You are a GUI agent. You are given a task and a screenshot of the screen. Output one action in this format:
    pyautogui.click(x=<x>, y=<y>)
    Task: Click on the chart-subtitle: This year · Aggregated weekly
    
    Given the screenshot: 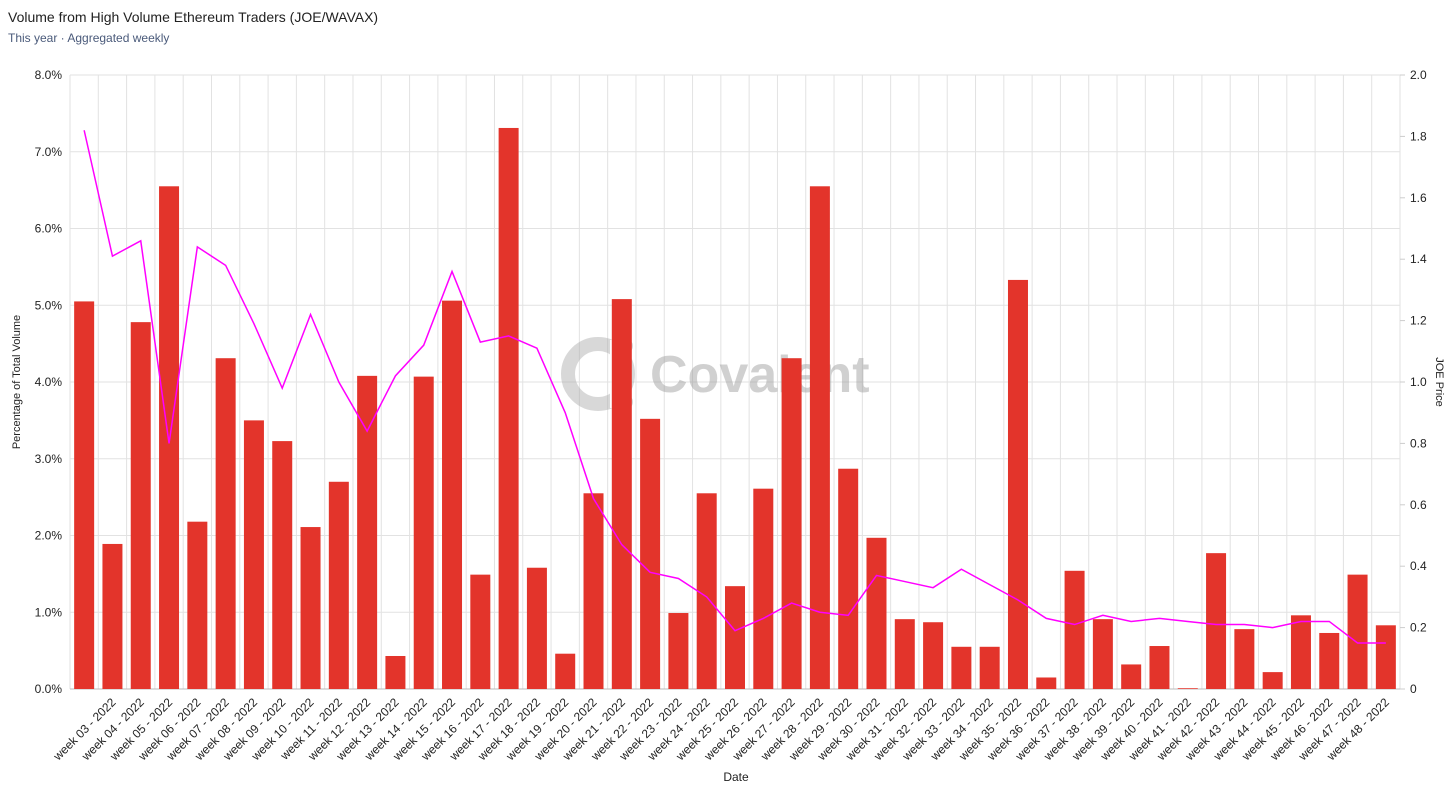 What is the action you would take?
    pyautogui.click(x=88, y=38)
    